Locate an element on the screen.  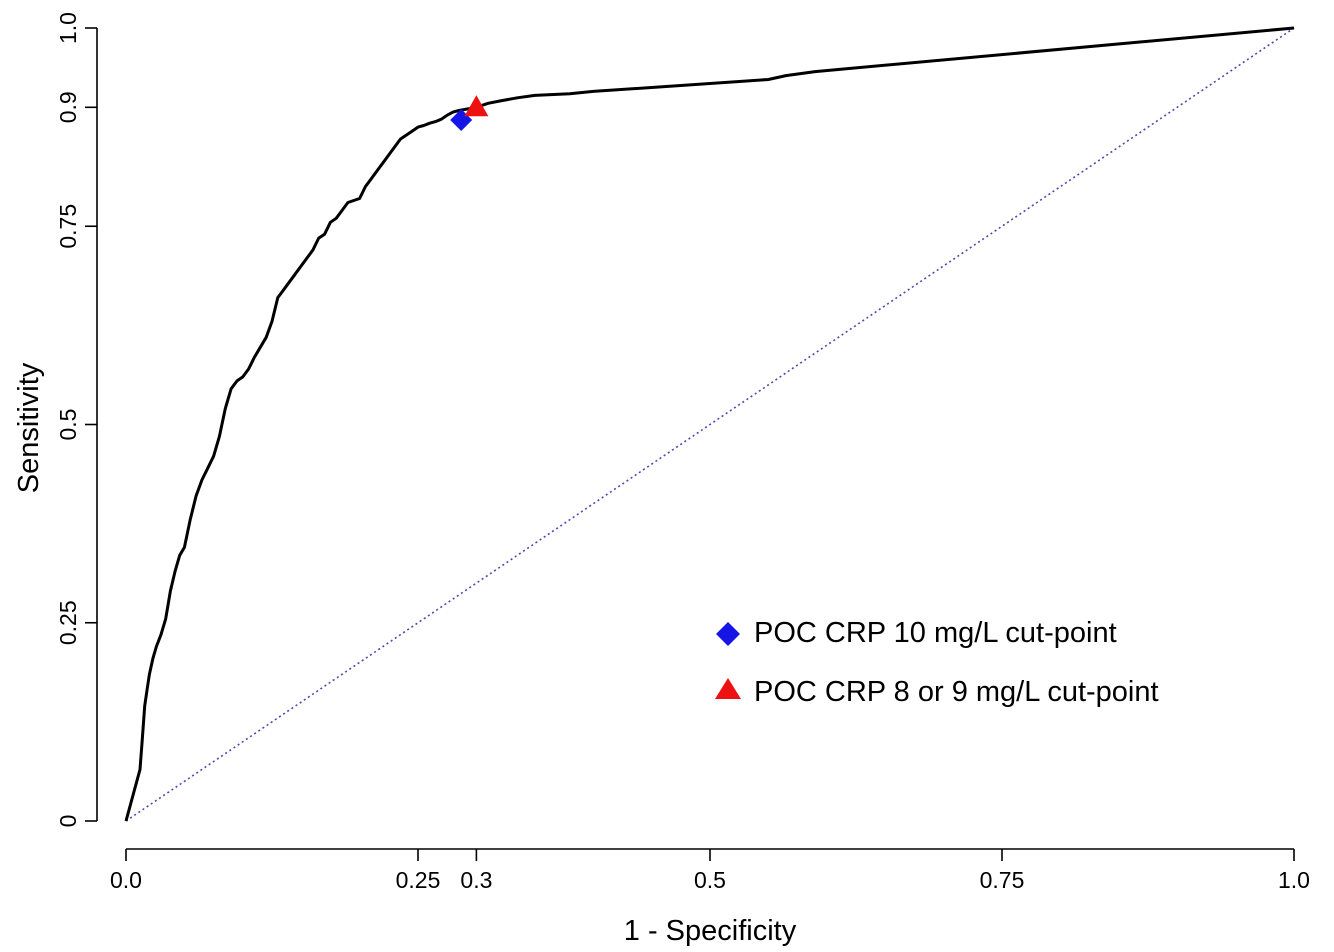
x-tick-label: 0.0 is located at coordinates (126, 880).